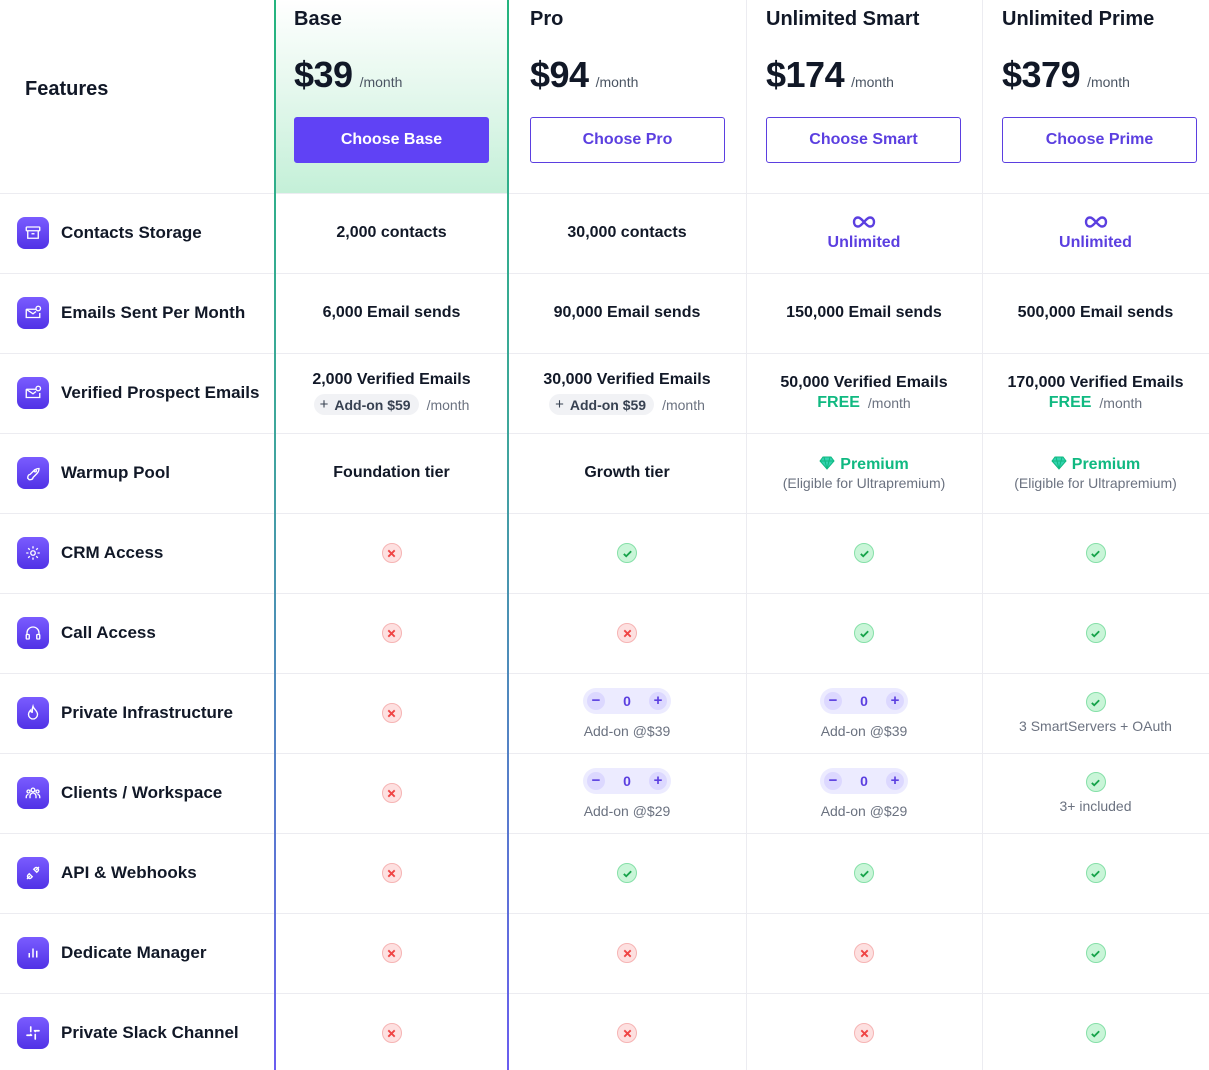 This screenshot has width=1209, height=1070. What do you see at coordinates (1095, 382) in the screenshot?
I see `cell-value: 170,000 Verified Emails` at bounding box center [1095, 382].